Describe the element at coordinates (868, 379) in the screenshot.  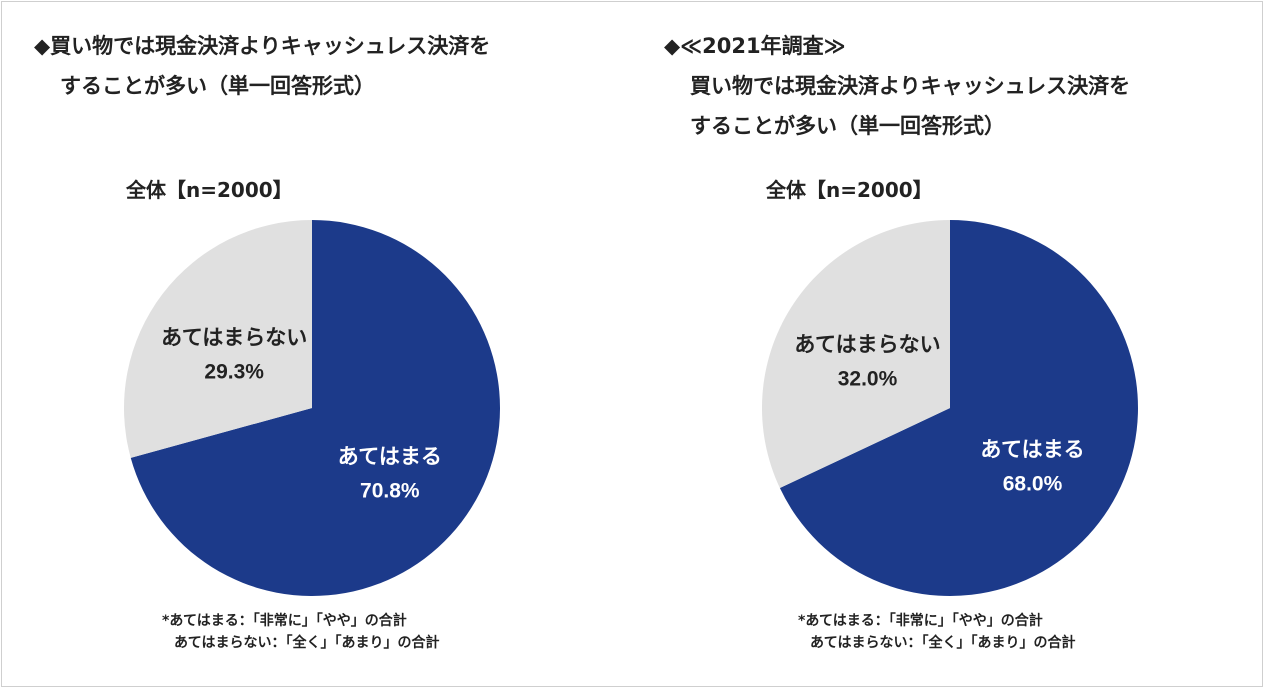
I see `slice-value-label: 32.0%` at that location.